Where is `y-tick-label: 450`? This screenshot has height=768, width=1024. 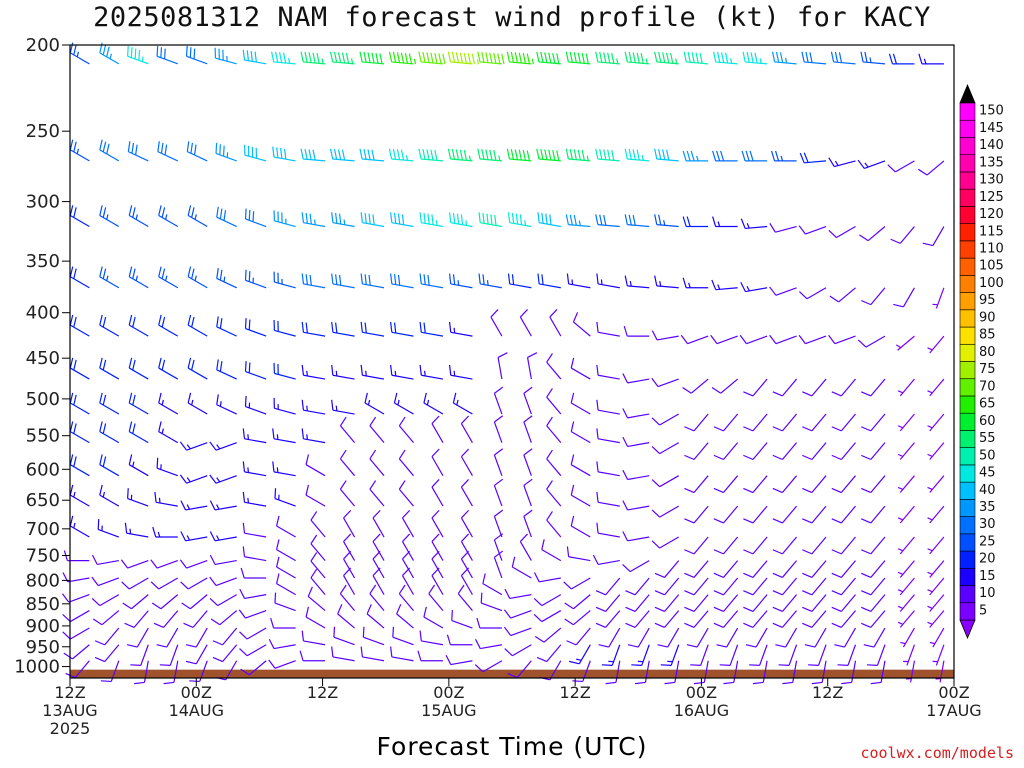 y-tick-label: 450 is located at coordinates (43, 358).